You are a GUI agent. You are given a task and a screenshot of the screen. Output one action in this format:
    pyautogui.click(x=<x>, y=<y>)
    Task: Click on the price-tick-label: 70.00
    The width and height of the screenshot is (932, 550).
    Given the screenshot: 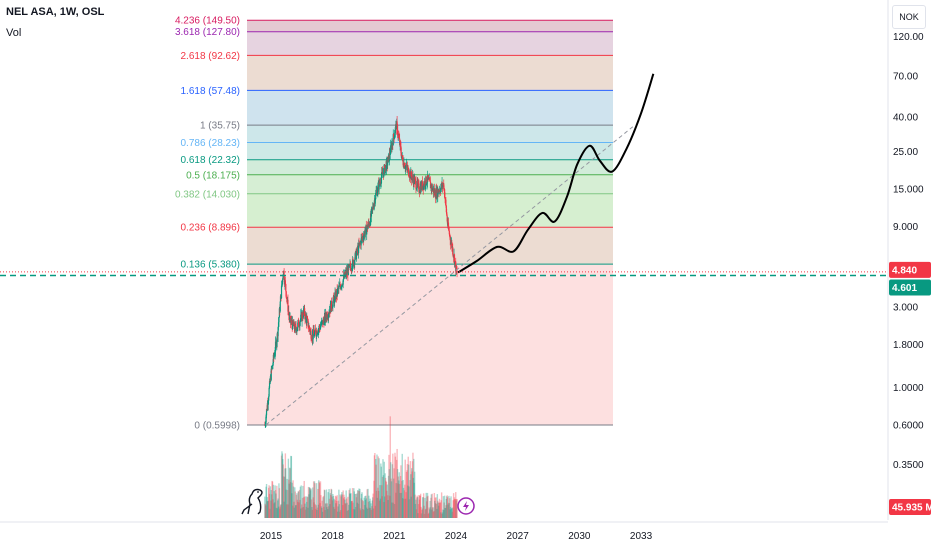 What is the action you would take?
    pyautogui.click(x=905, y=76)
    